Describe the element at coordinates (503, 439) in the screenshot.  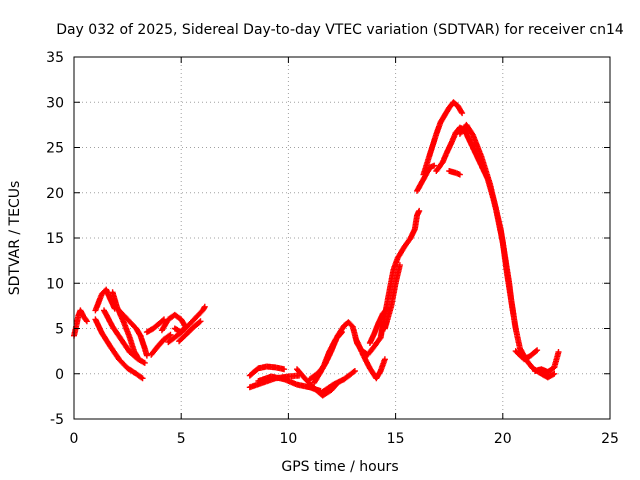
I see `x-tick-label: 20` at that location.